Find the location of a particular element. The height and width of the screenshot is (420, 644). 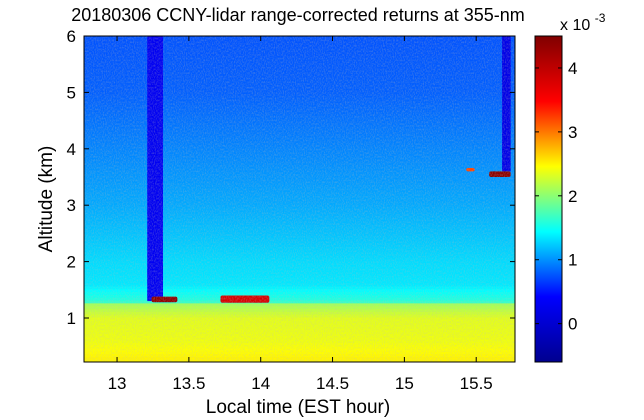

x-axis-label: Local time (EST hour) is located at coordinates (298, 407).